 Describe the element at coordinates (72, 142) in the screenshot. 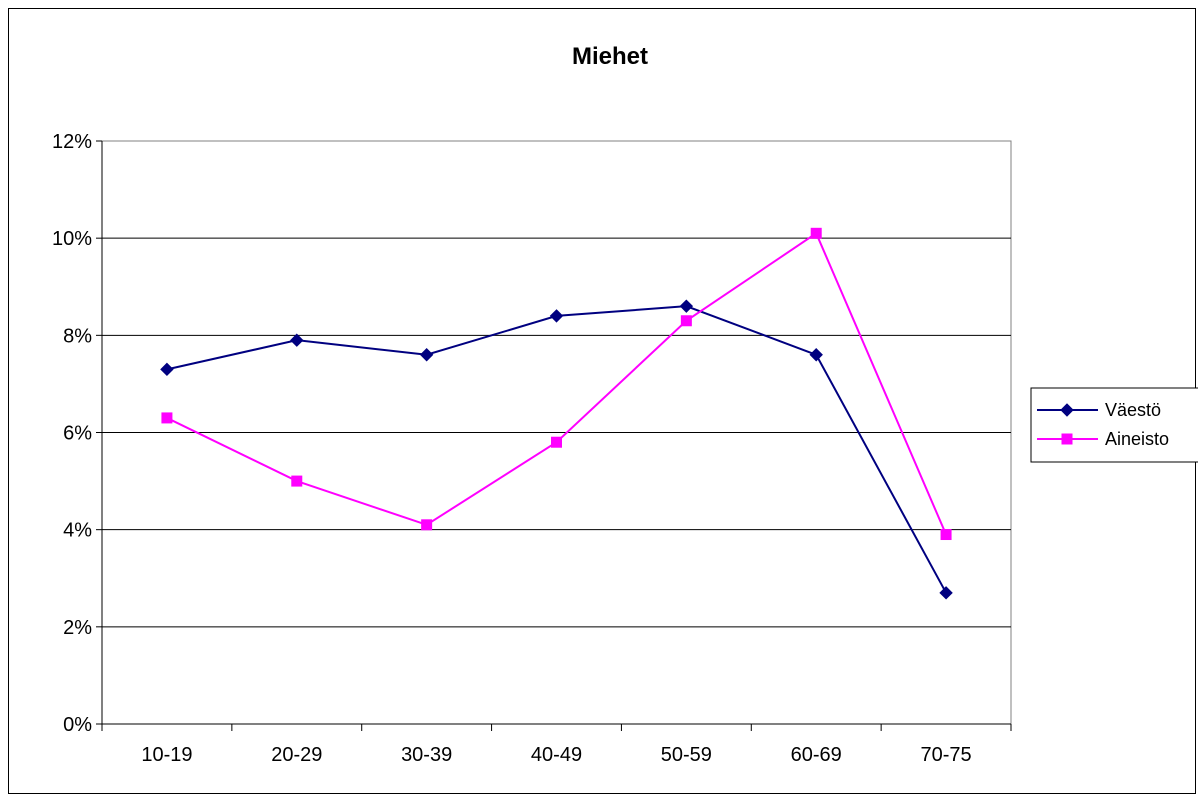

I see `y-tick-label: 12%` at that location.